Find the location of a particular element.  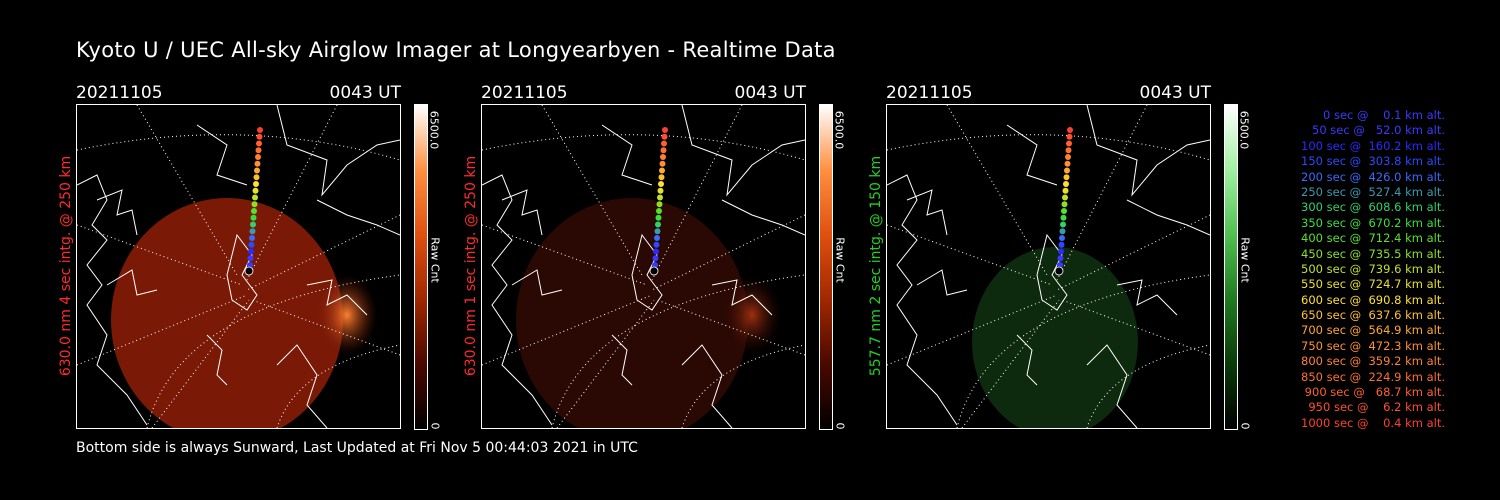

panel-3-image is located at coordinates (1048, 266).